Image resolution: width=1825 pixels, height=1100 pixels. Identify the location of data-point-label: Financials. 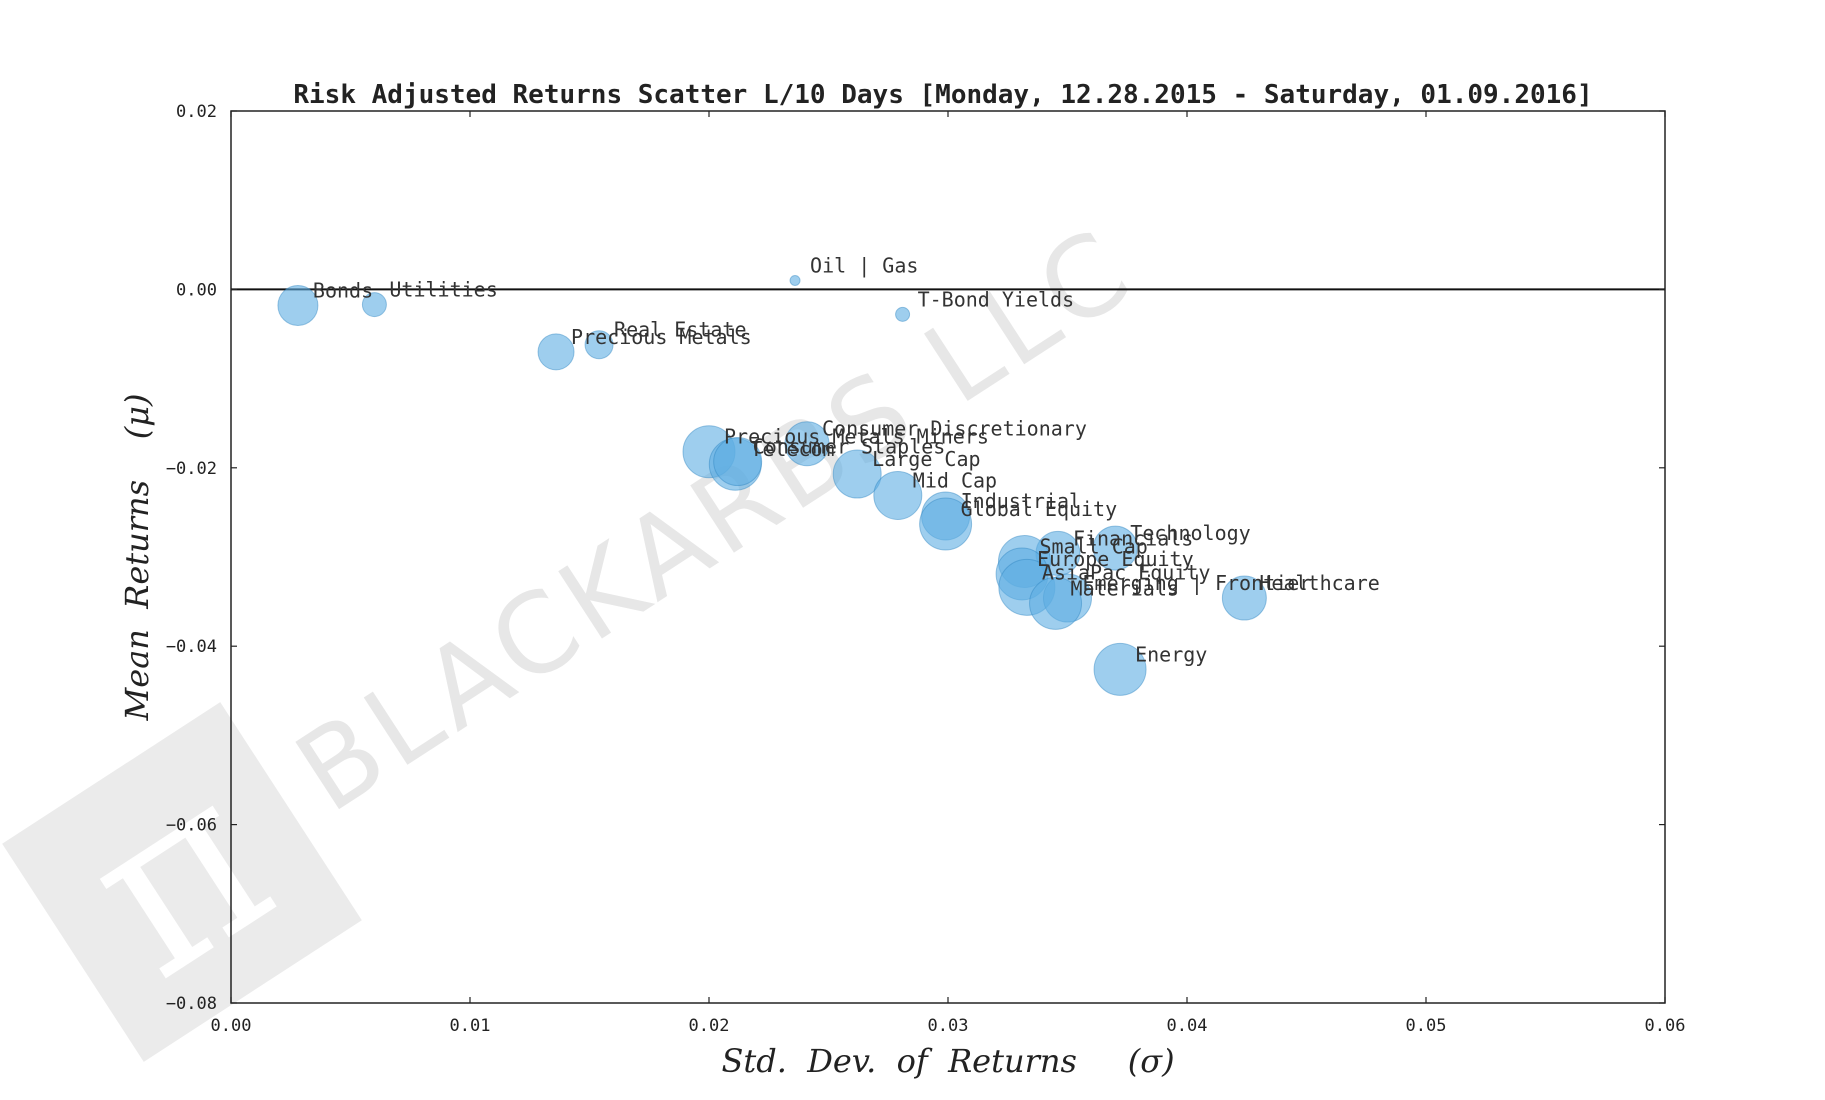
(1133, 538).